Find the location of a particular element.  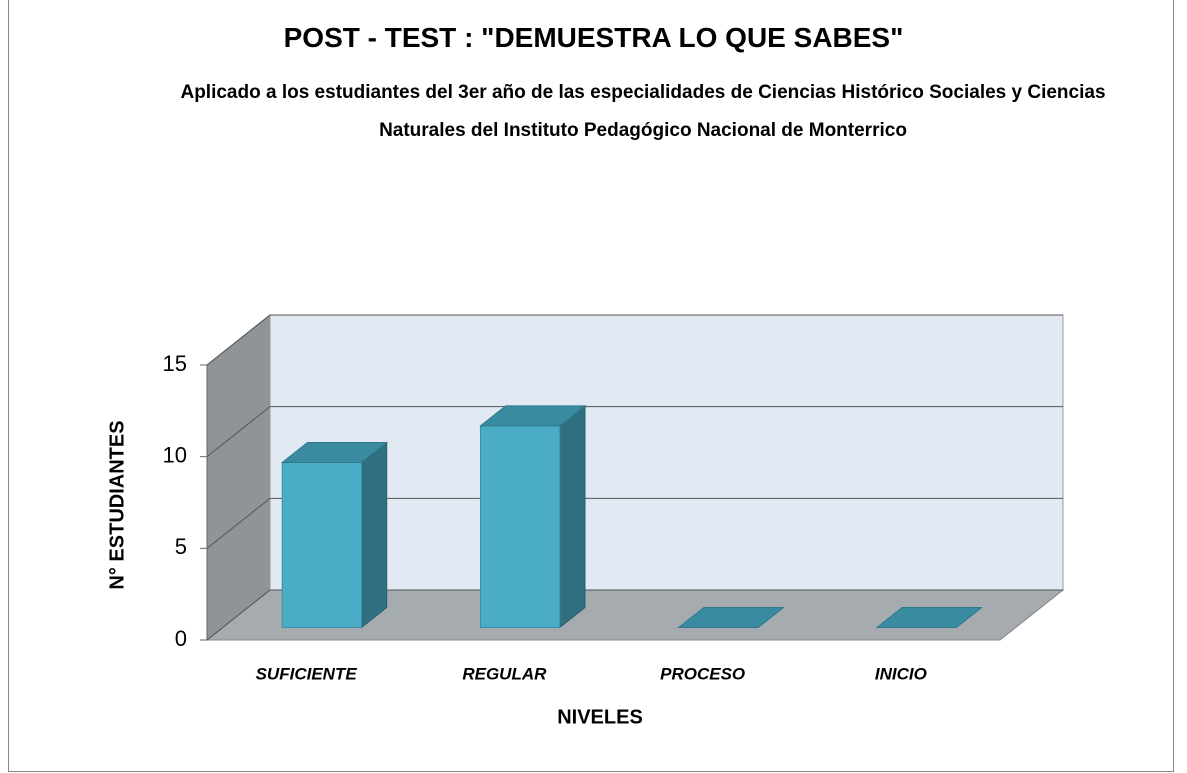

y-tick-label: 10 is located at coordinates (175, 454).